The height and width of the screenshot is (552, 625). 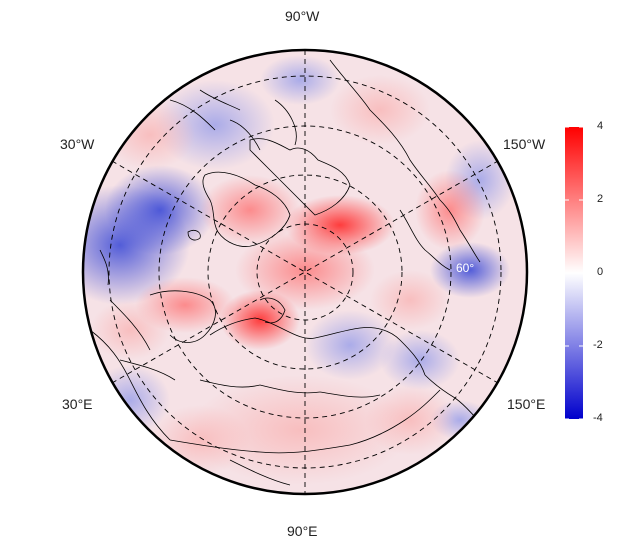 I want to click on colorbar-gradient, so click(x=574, y=273).